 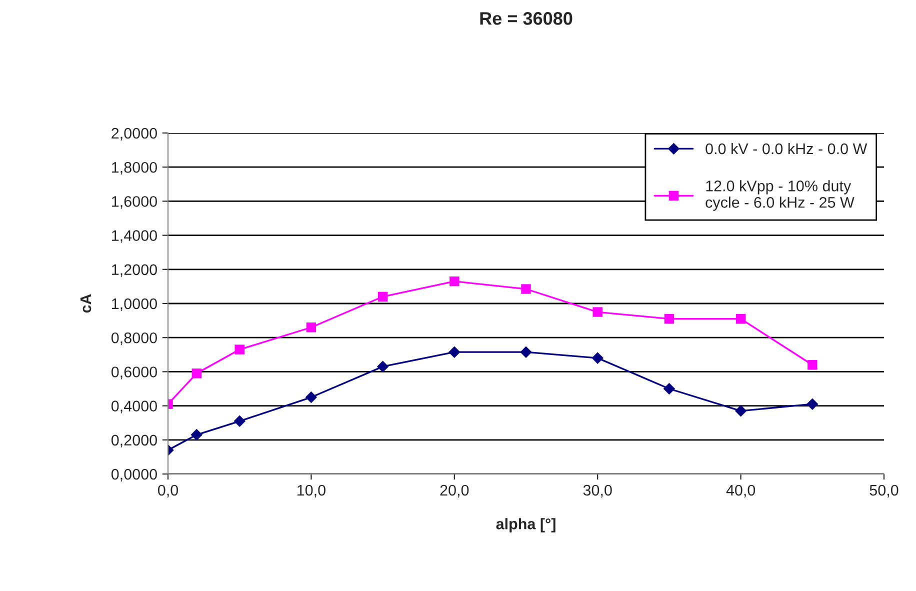 I want to click on y-tick-label: 2,0000, so click(x=134, y=134).